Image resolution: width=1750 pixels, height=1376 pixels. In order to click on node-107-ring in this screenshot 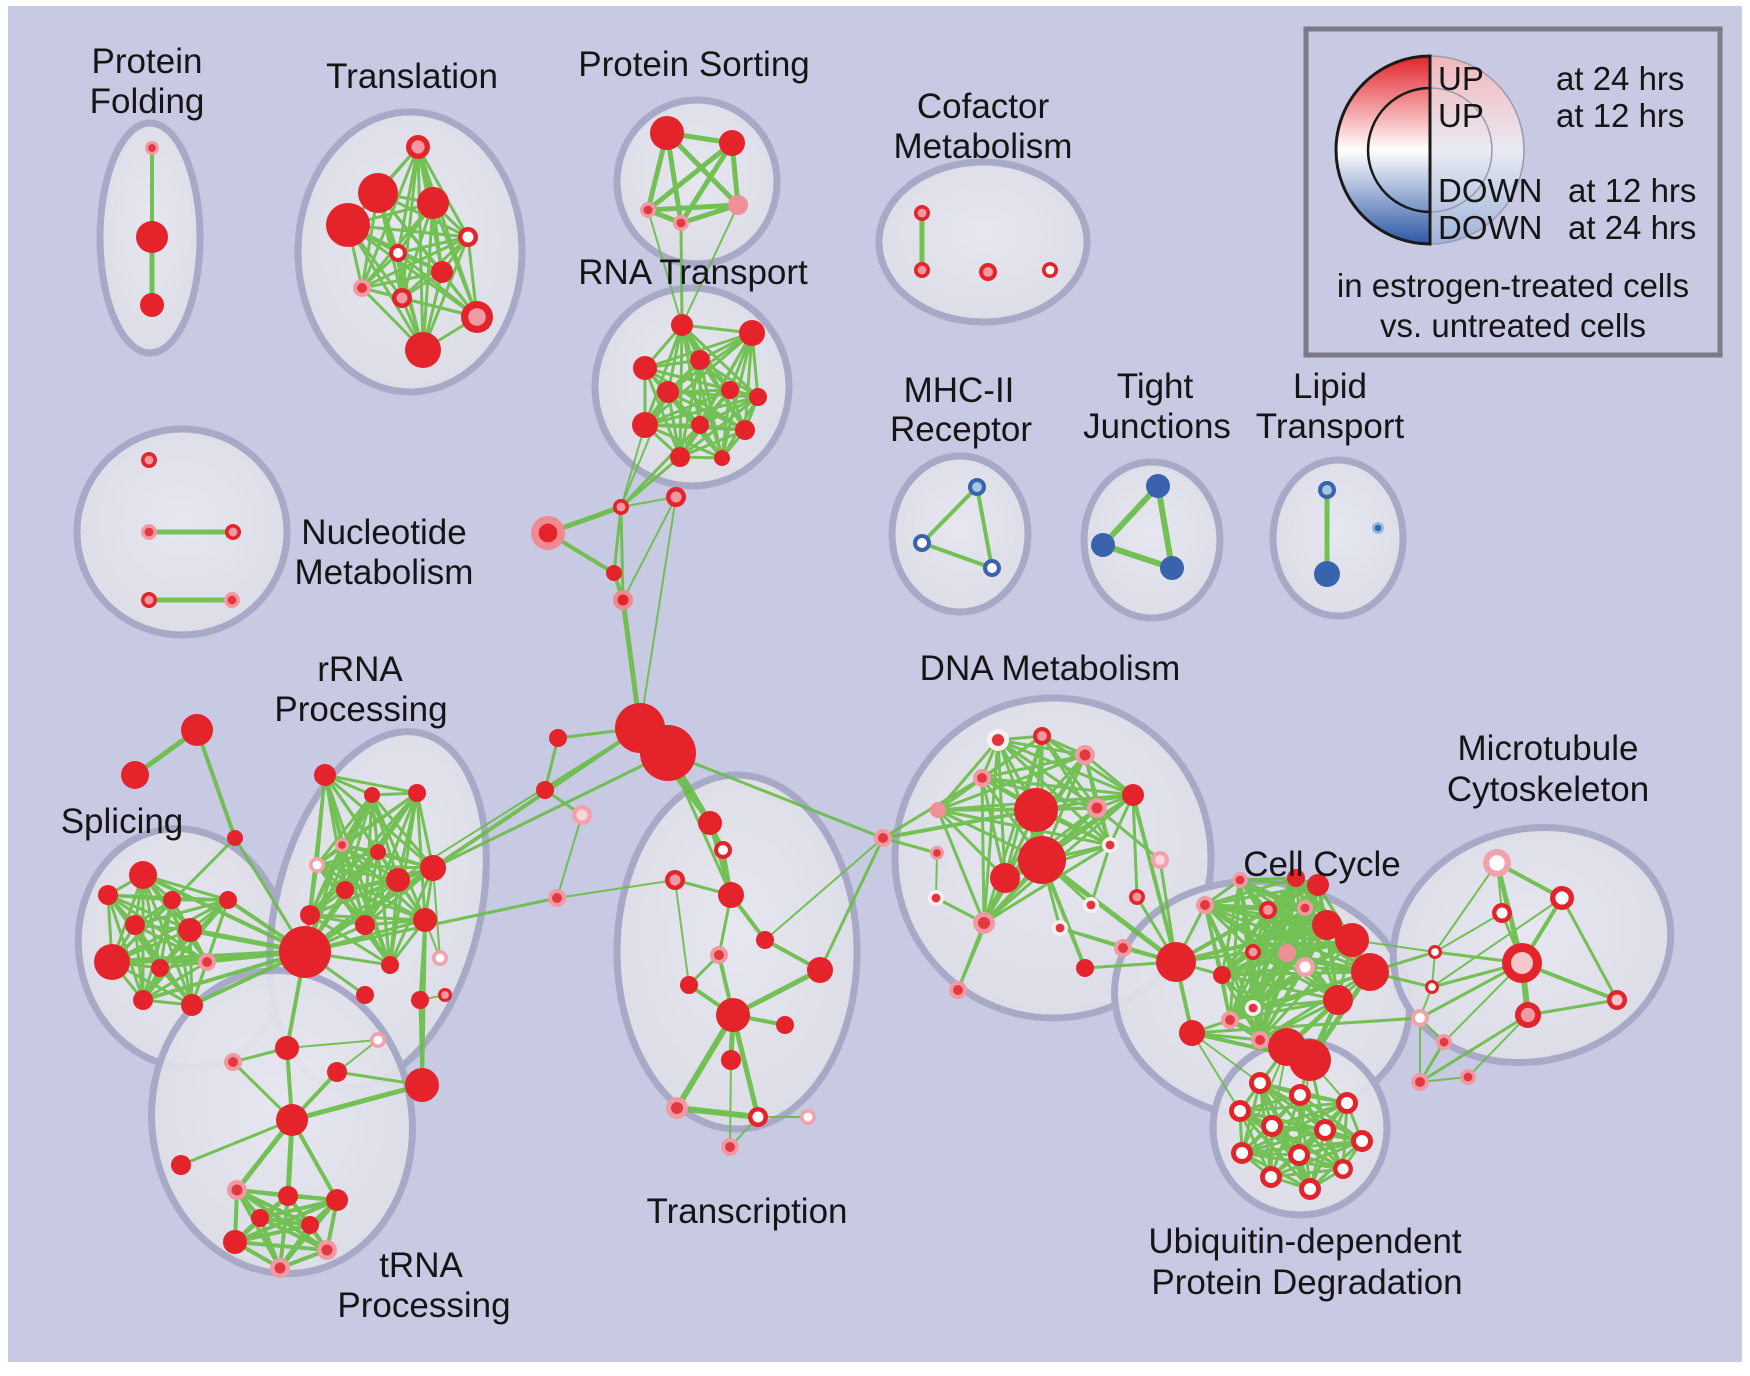, I will do `click(710, 823)`.